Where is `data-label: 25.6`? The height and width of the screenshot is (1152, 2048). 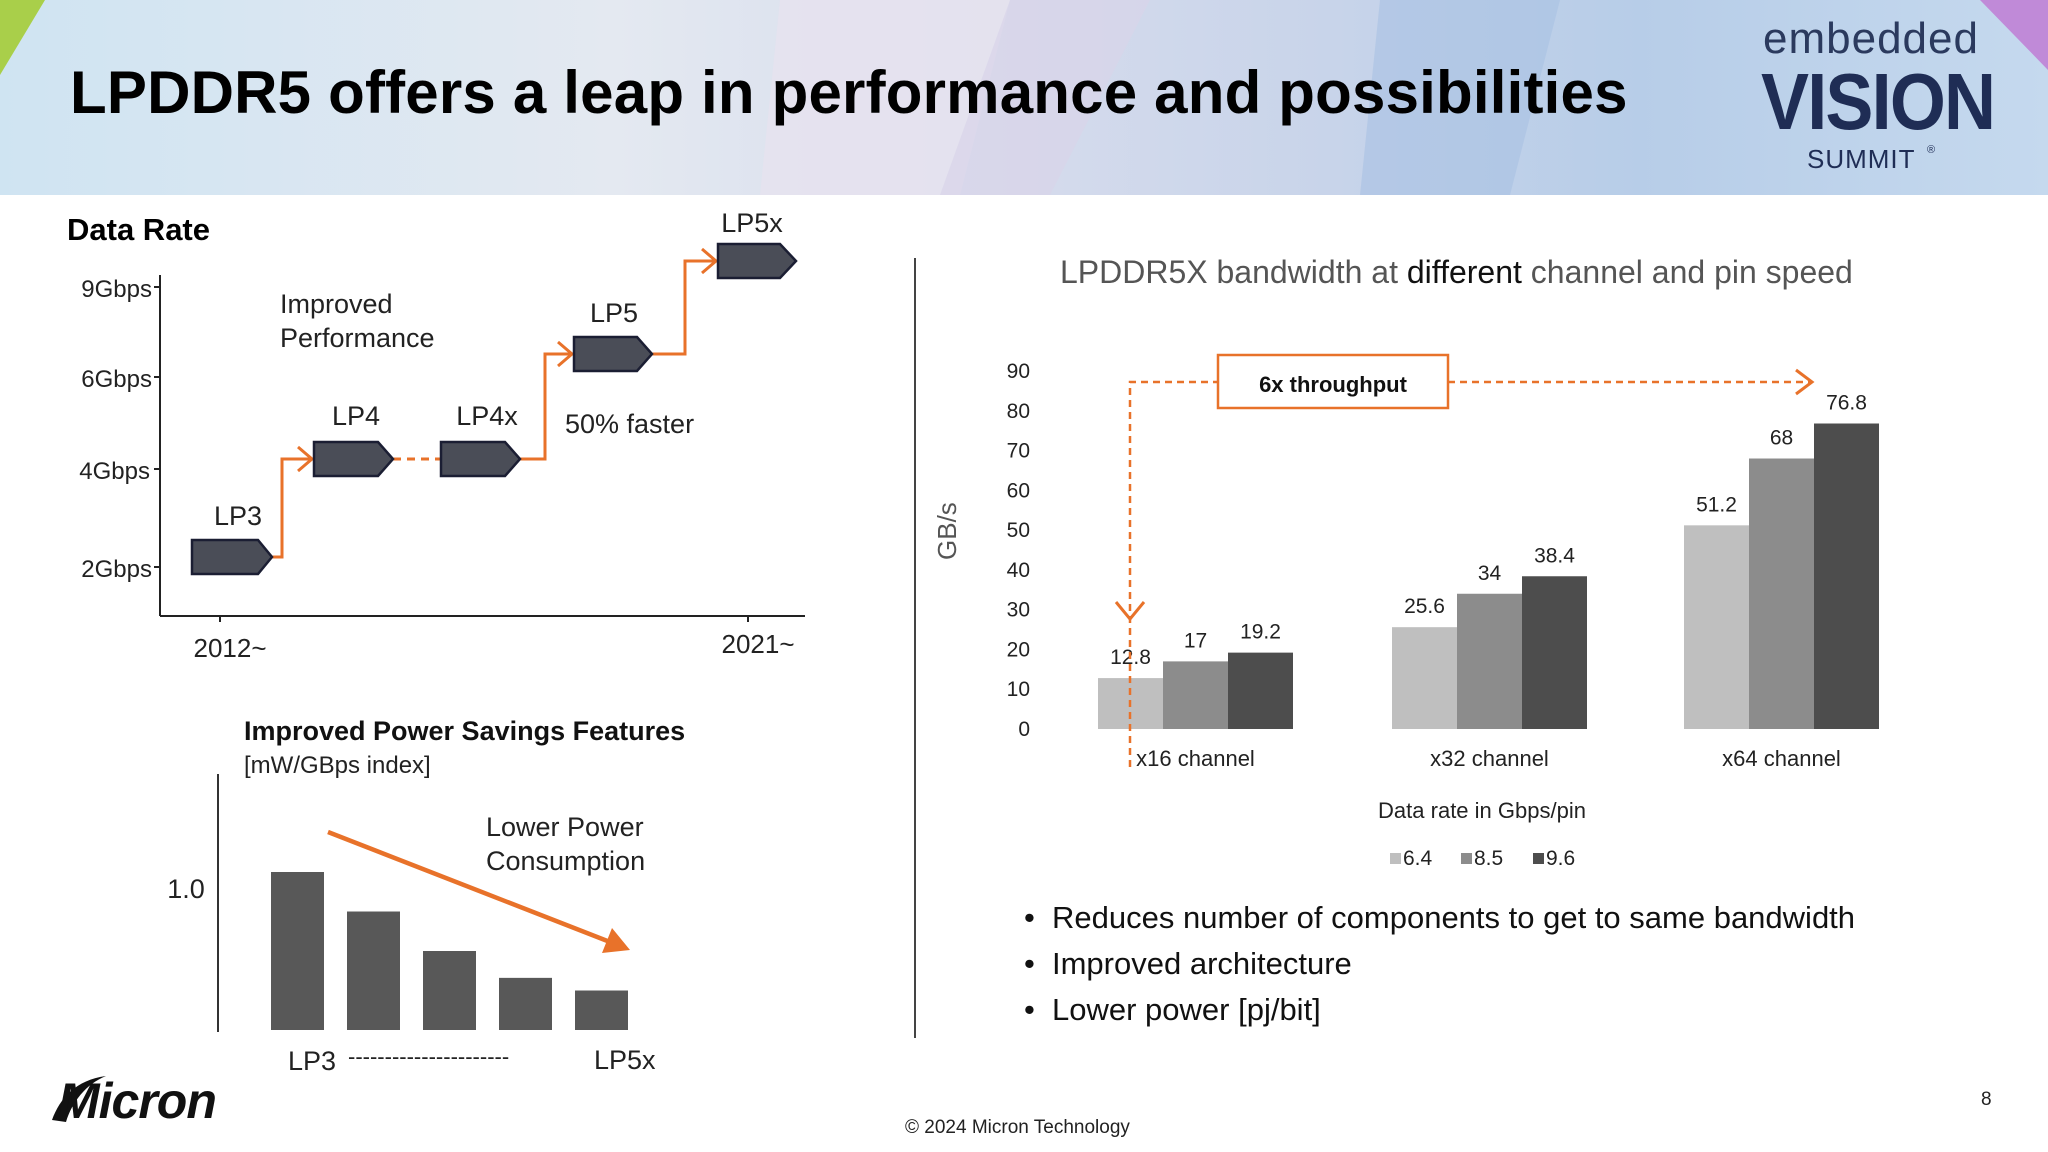 data-label: 25.6 is located at coordinates (1424, 606).